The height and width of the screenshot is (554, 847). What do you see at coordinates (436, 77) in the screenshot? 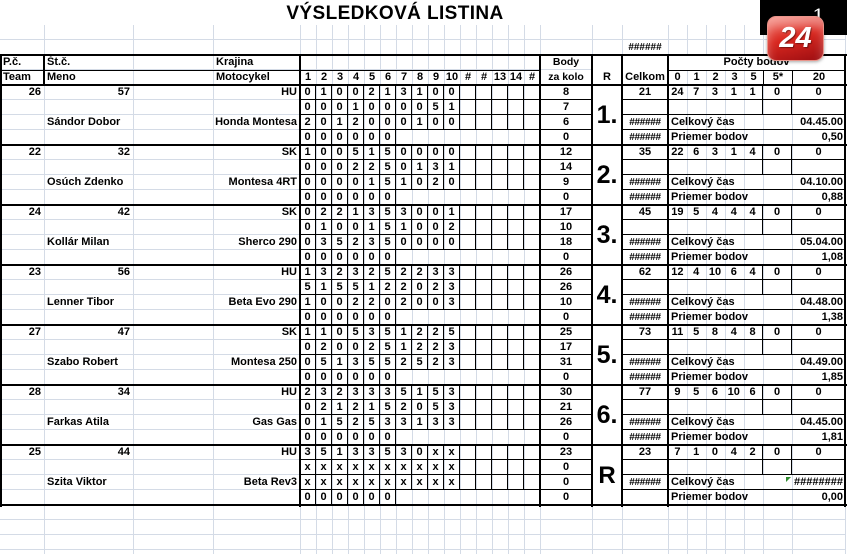
I see `header-score-col: 9` at bounding box center [436, 77].